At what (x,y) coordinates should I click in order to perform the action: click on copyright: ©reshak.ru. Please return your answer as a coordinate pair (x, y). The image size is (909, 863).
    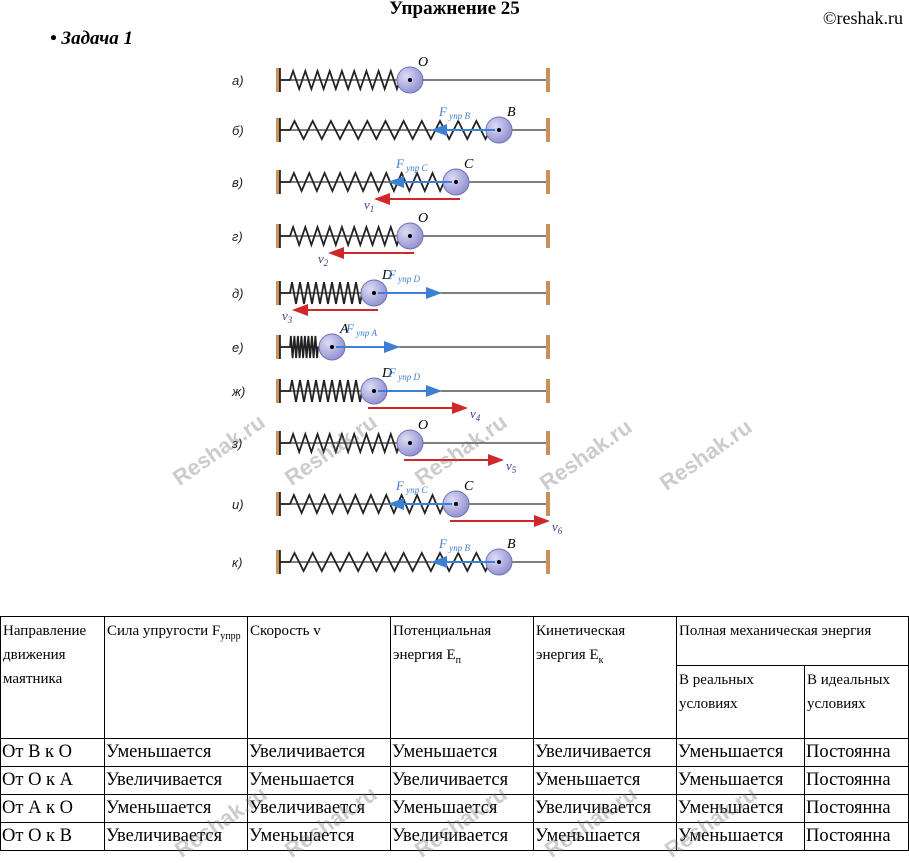
    Looking at the image, I should click on (862, 18).